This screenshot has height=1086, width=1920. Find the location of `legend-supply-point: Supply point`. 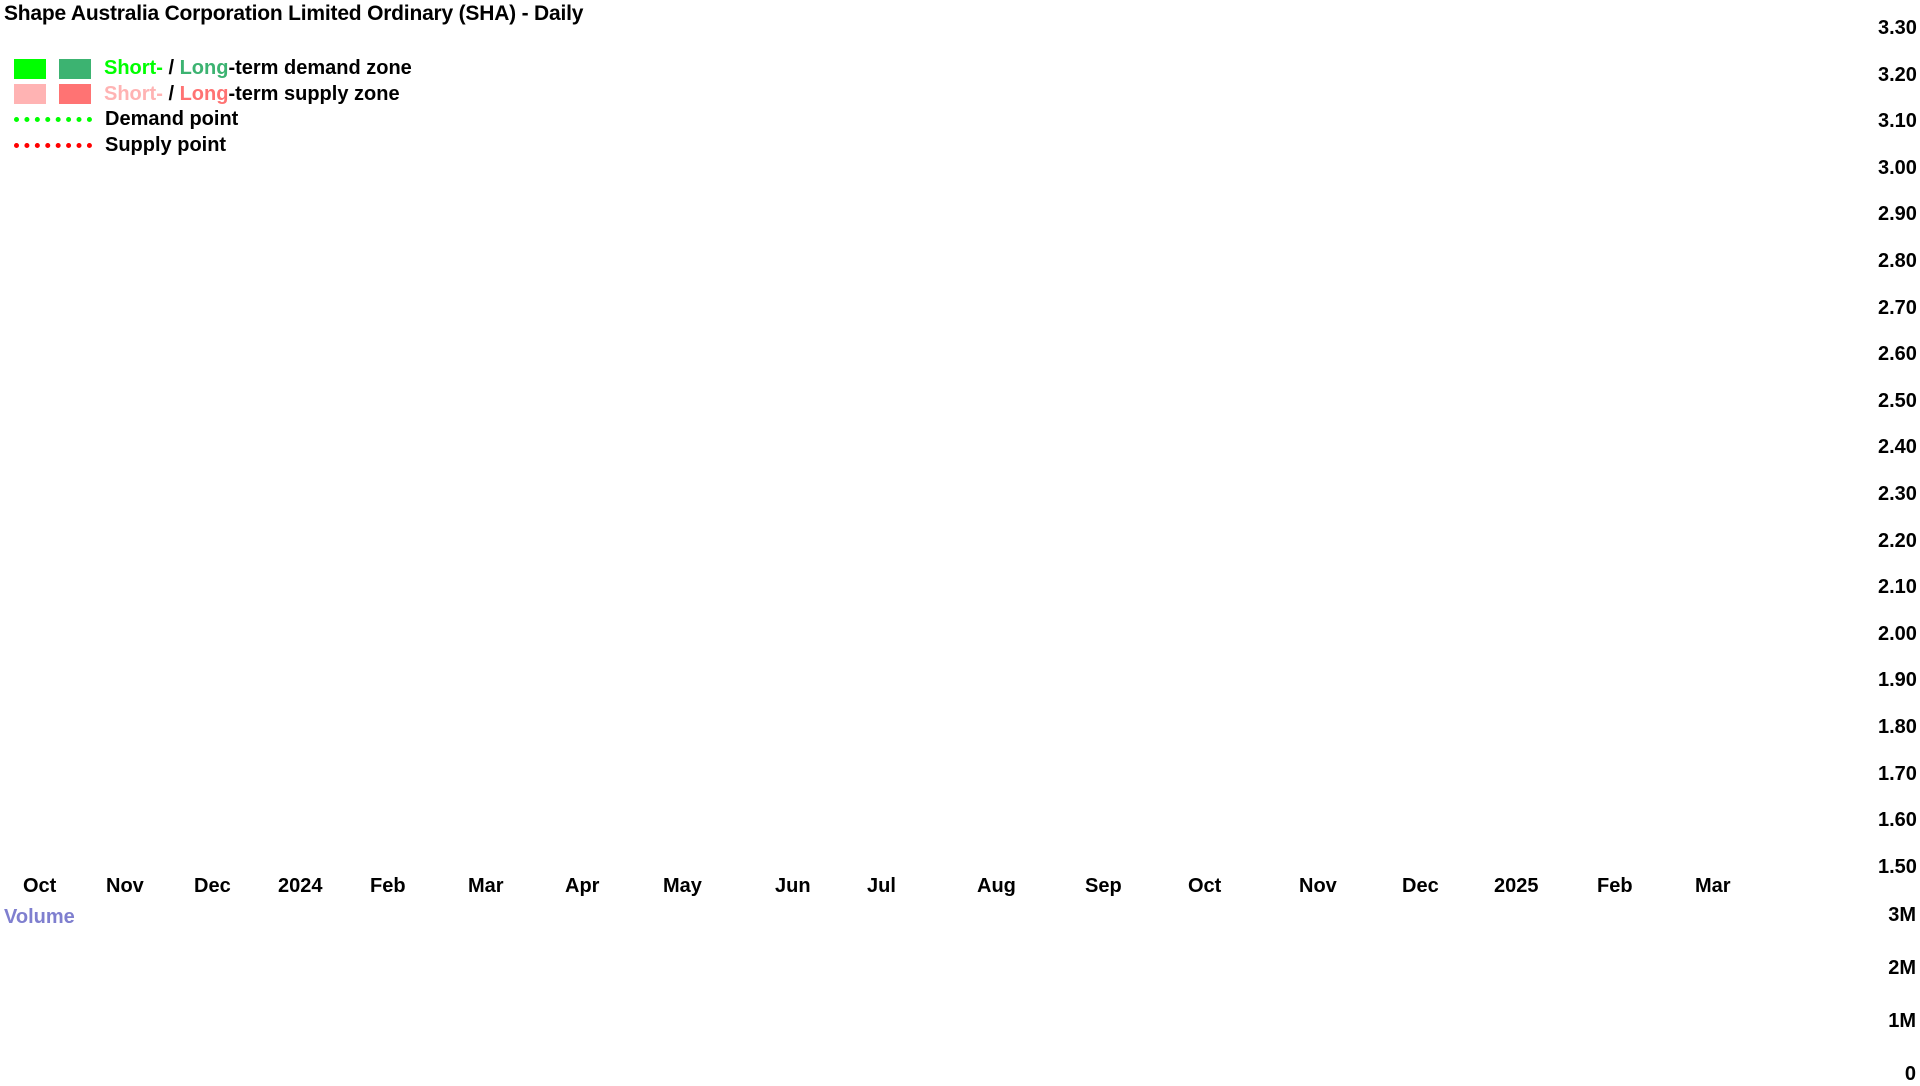

legend-supply-point: Supply point is located at coordinates (213, 146).